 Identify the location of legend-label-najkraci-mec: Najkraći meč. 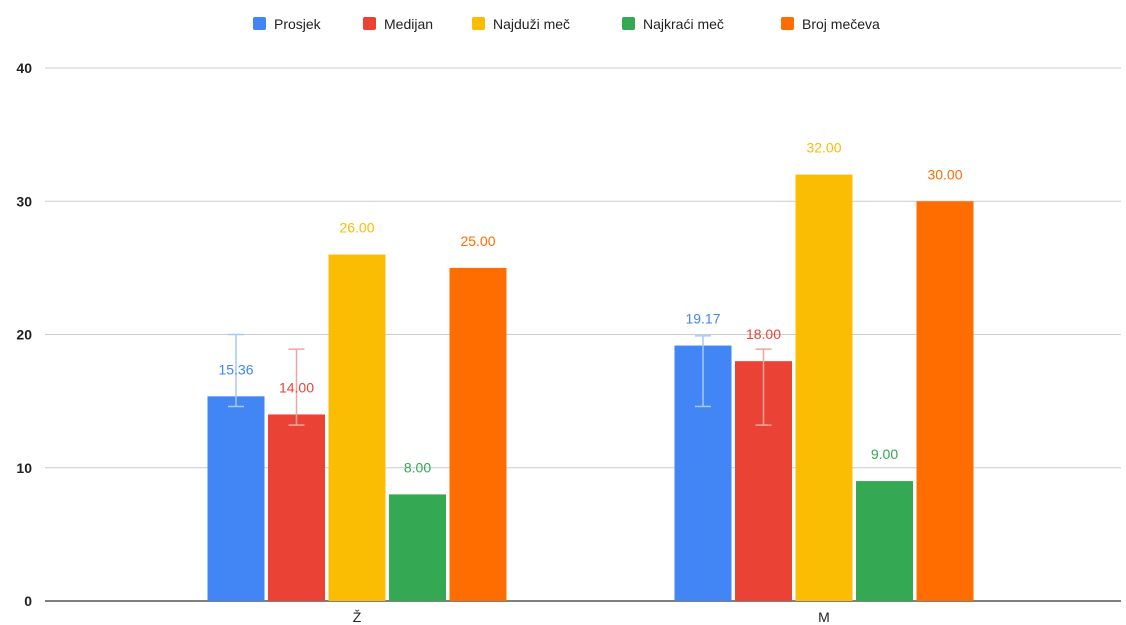
(683, 24).